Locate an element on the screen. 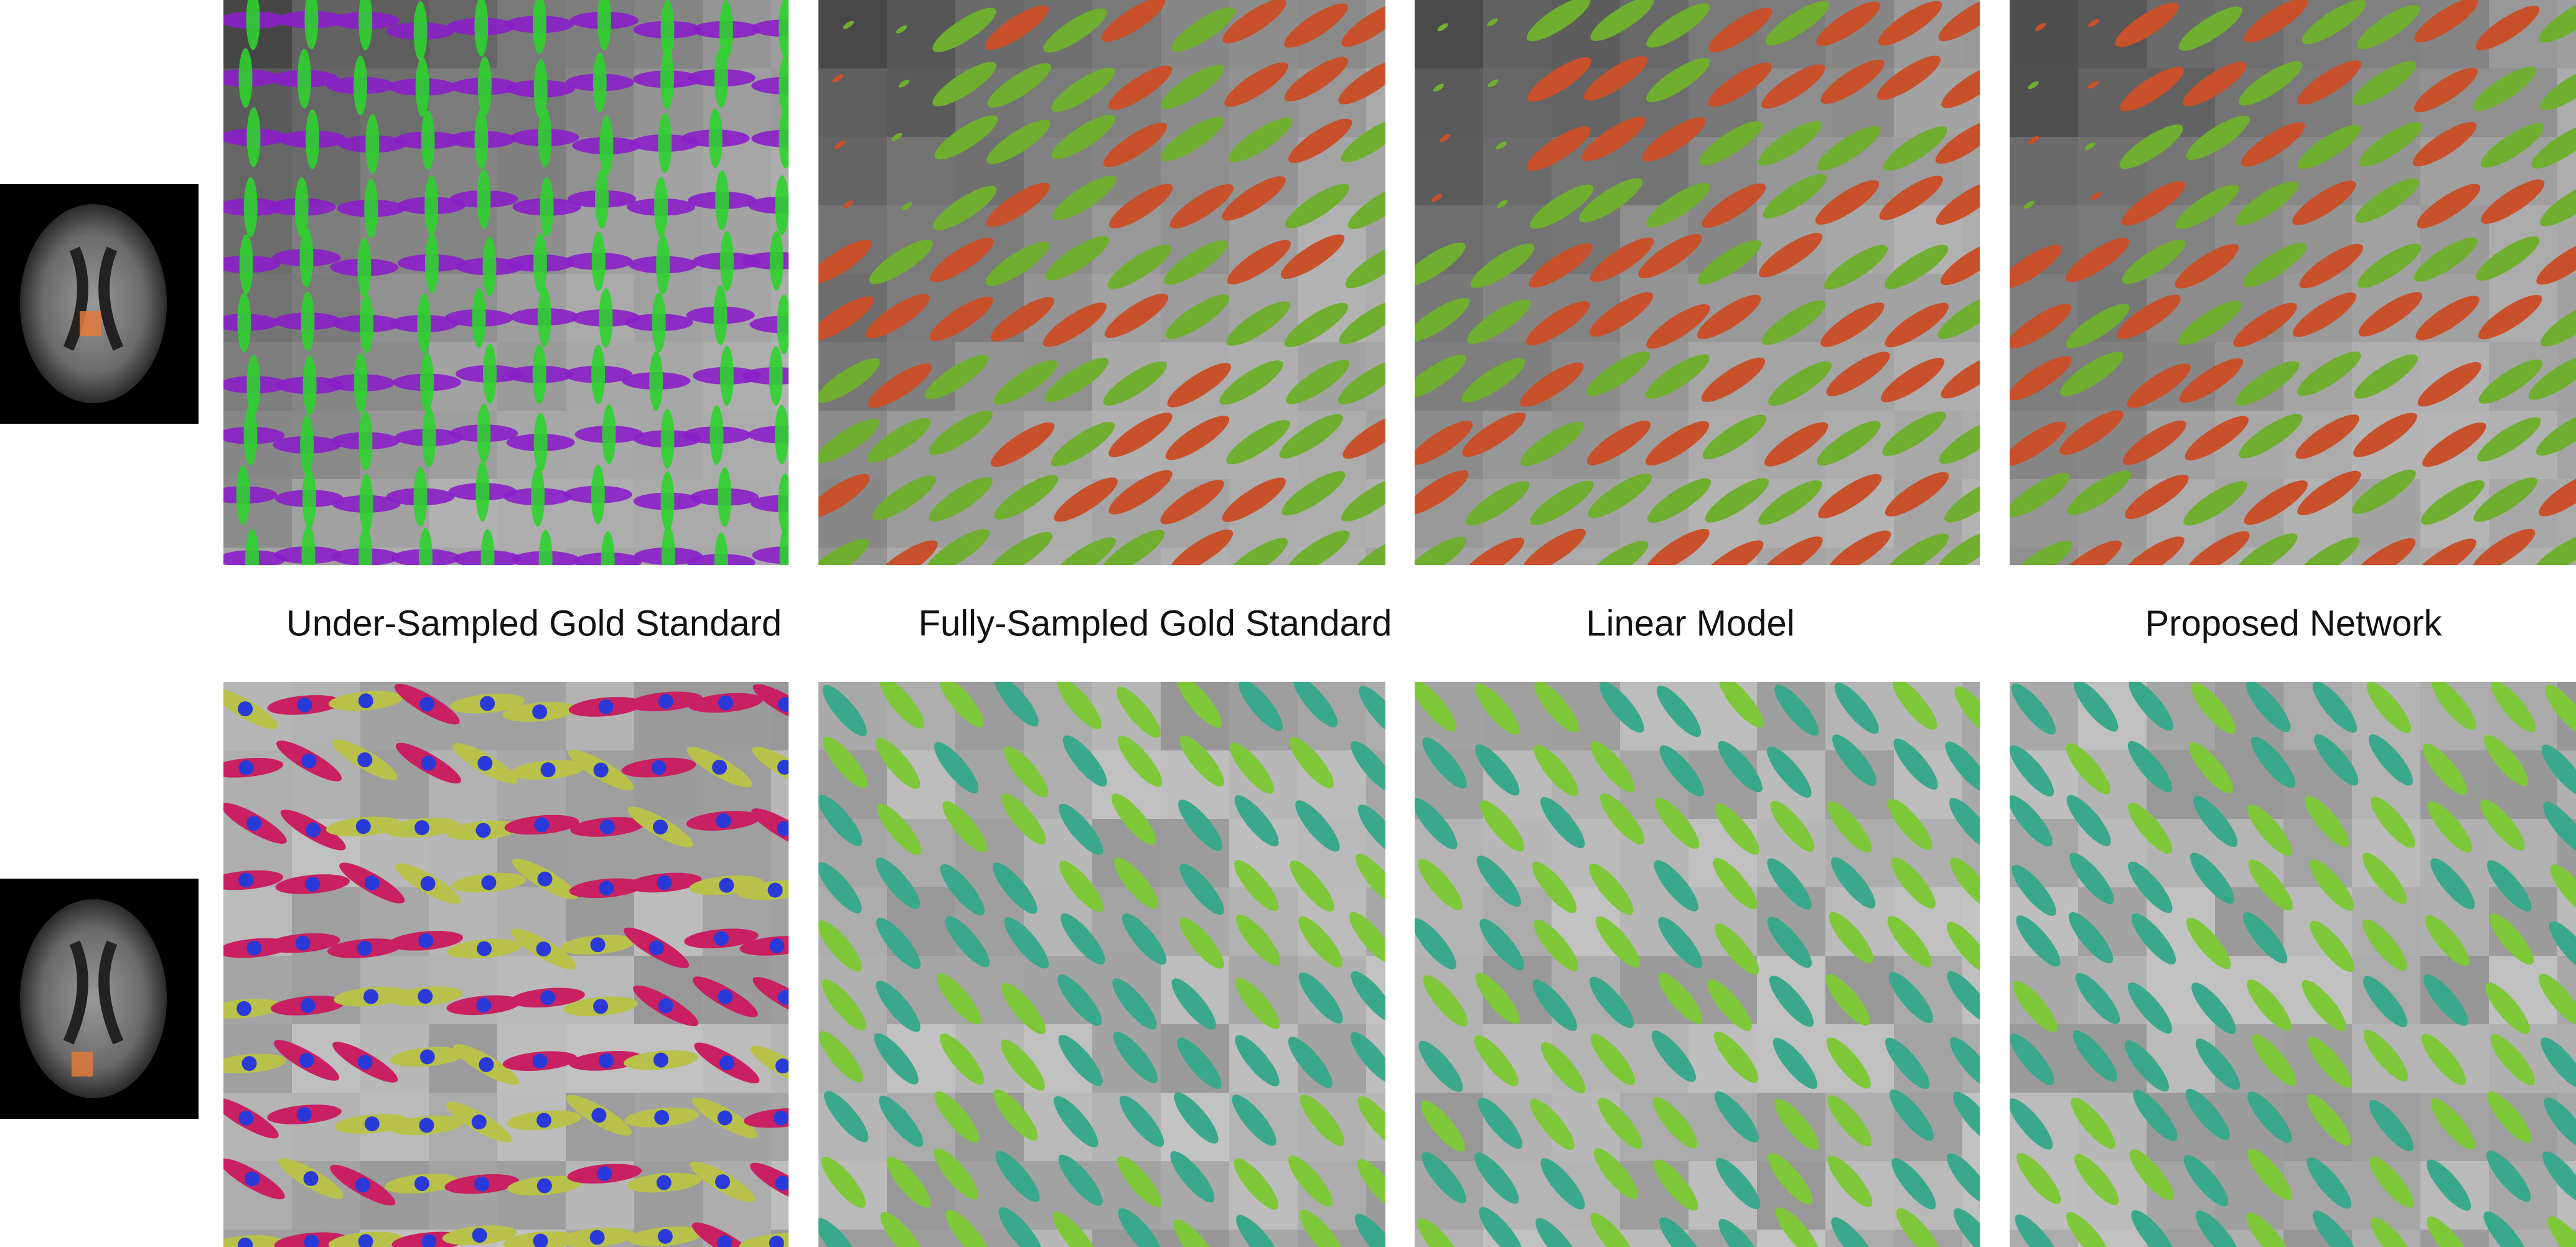 This screenshot has width=2576, height=1247. roi-box is located at coordinates (82, 1064).